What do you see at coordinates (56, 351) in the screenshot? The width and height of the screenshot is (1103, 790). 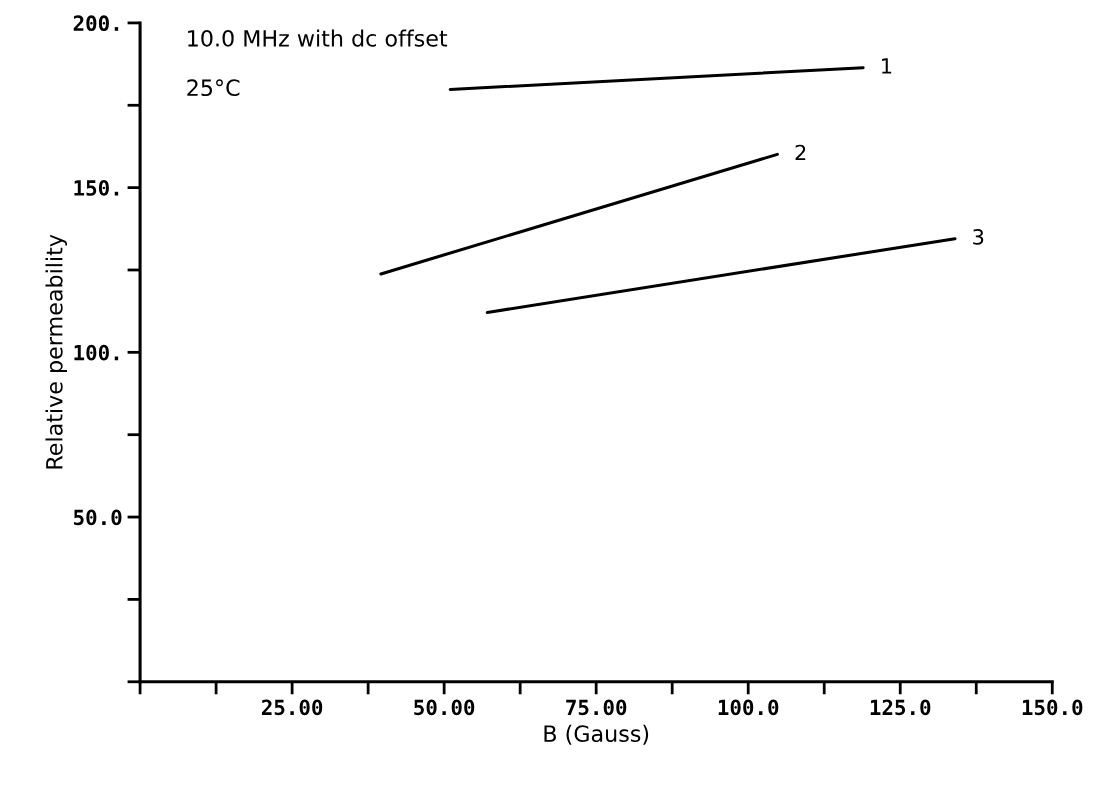 I see `y-axis-title: Relative permeability` at bounding box center [56, 351].